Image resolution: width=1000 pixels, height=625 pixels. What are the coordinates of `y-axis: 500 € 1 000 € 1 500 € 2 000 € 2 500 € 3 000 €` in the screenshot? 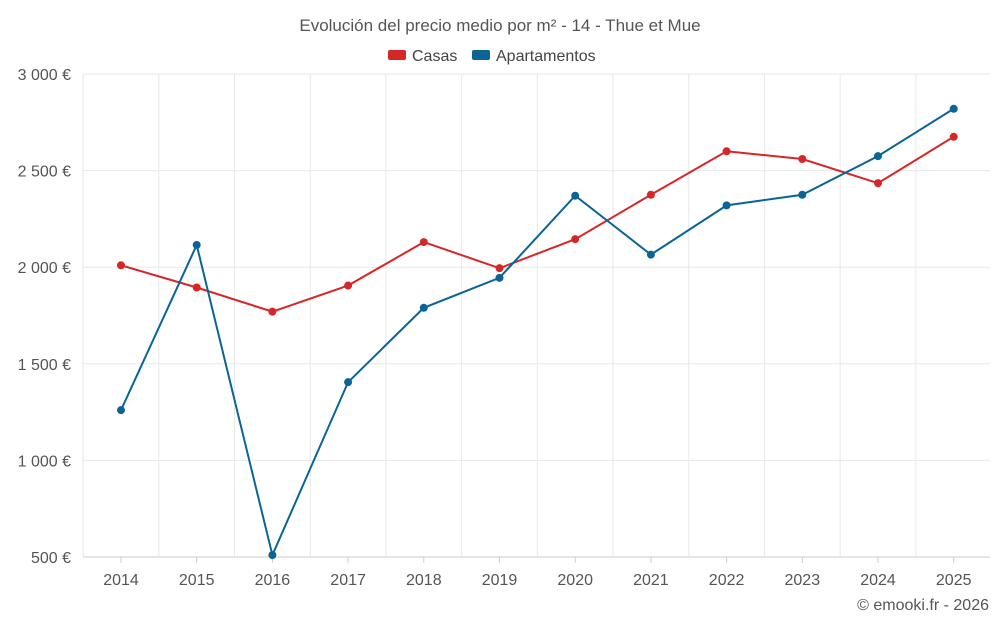 It's located at (44, 317).